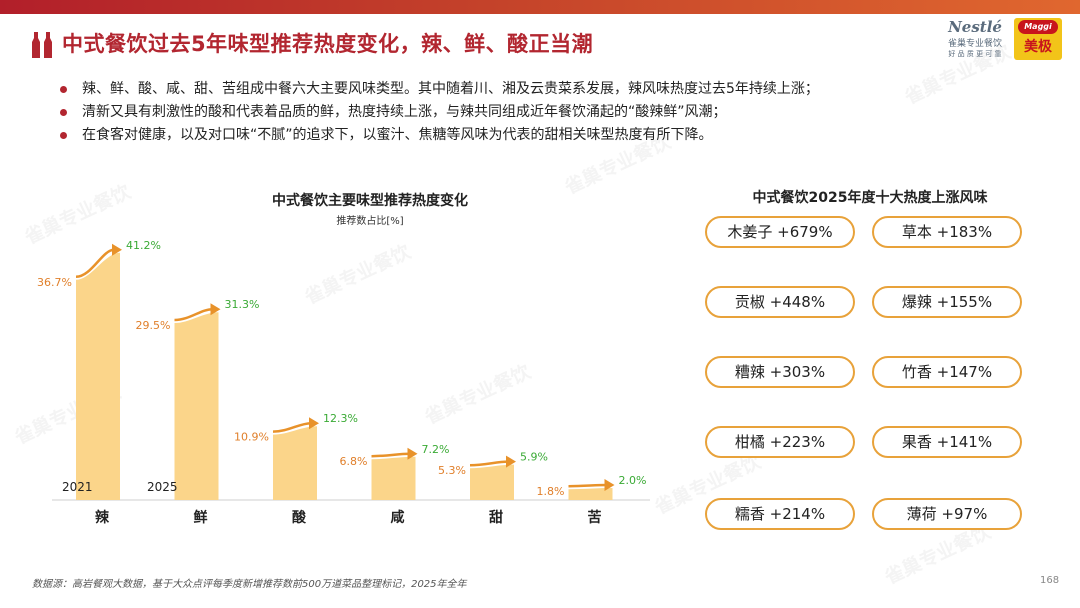  Describe the element at coordinates (370, 221) in the screenshot. I see `chart-subtitle: 推荐数占比[%]` at that location.